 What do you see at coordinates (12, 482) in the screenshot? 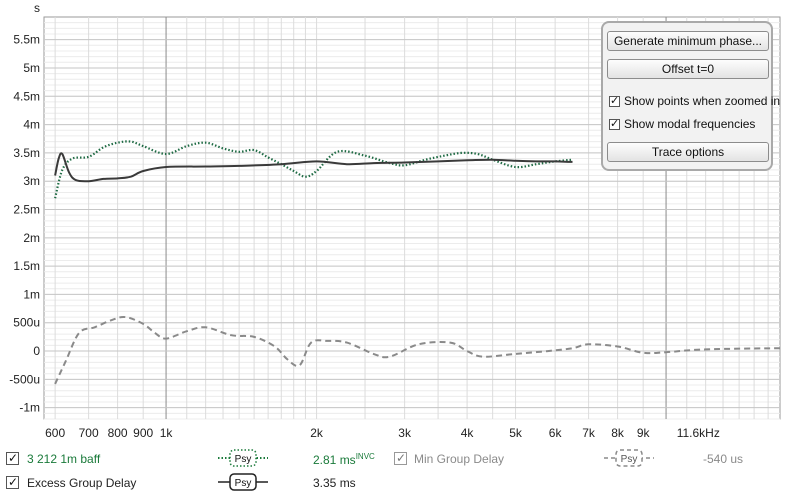
I see `legend-checkbox-excess-group-delay` at bounding box center [12, 482].